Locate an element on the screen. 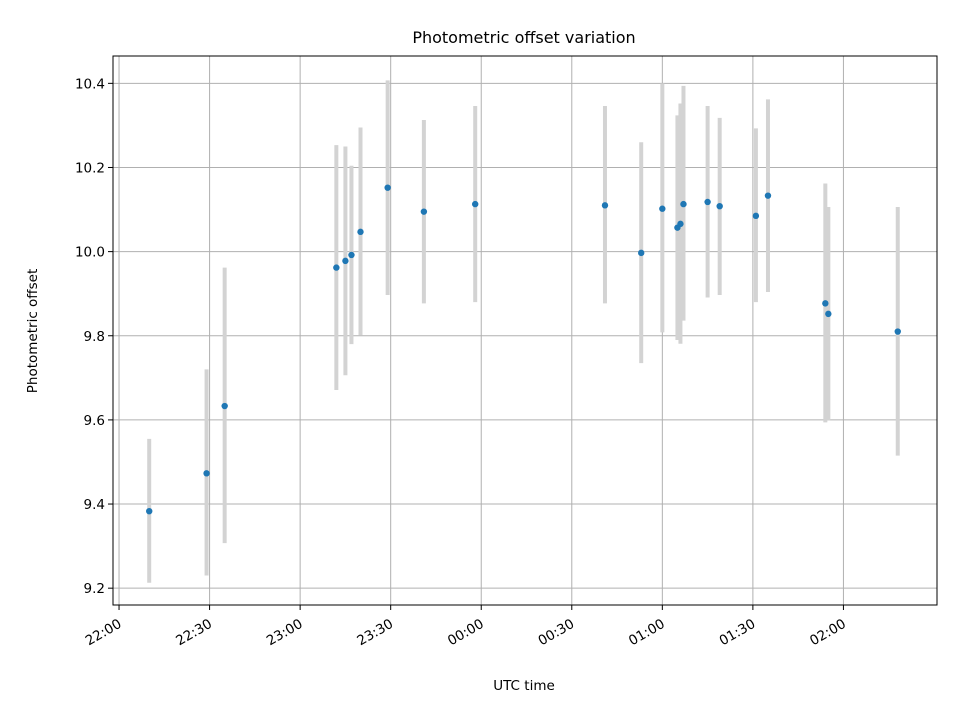  chart-title: Photometric offset variation is located at coordinates (523, 37).